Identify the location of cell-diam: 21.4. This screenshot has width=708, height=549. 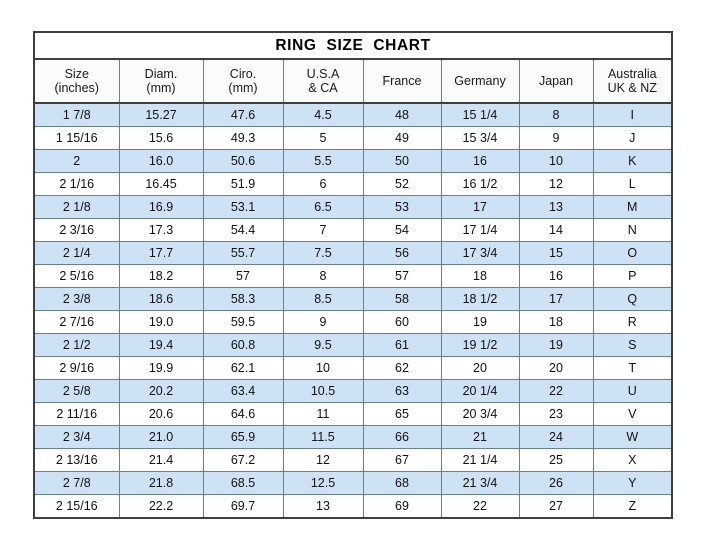
(161, 460).